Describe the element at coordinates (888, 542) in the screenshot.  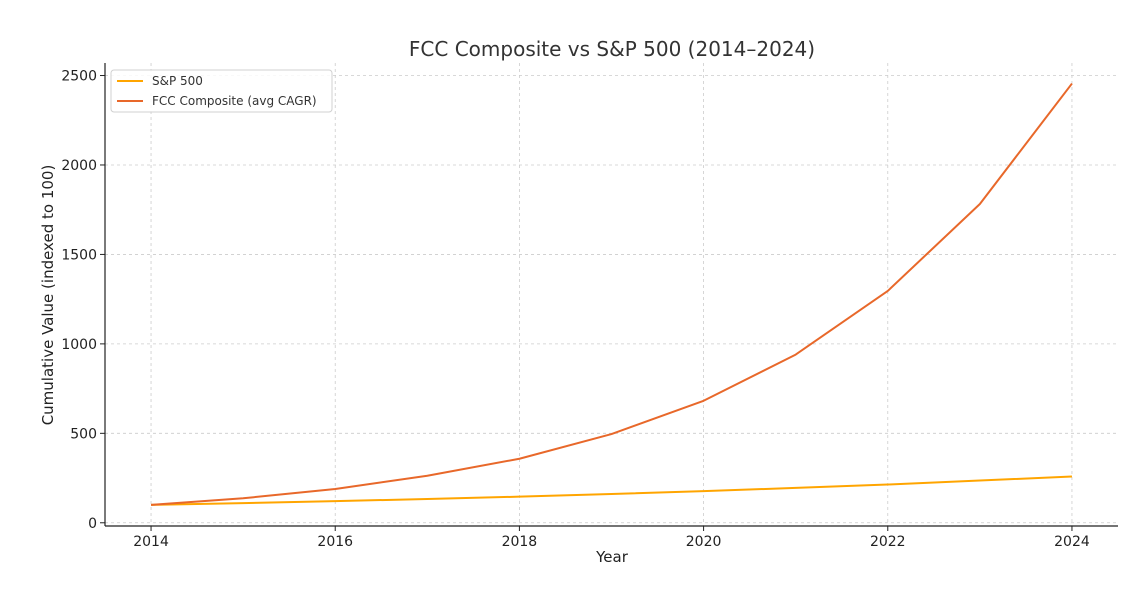
I see `x-tick-label: 2022` at that location.